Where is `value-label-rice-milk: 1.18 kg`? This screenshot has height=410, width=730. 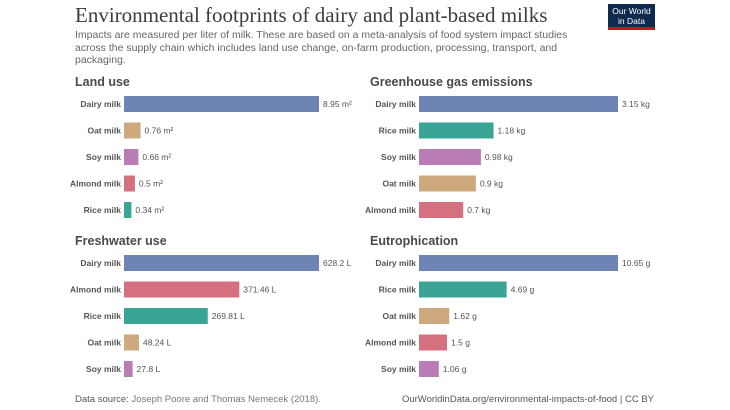 value-label-rice-milk: 1.18 kg is located at coordinates (512, 131).